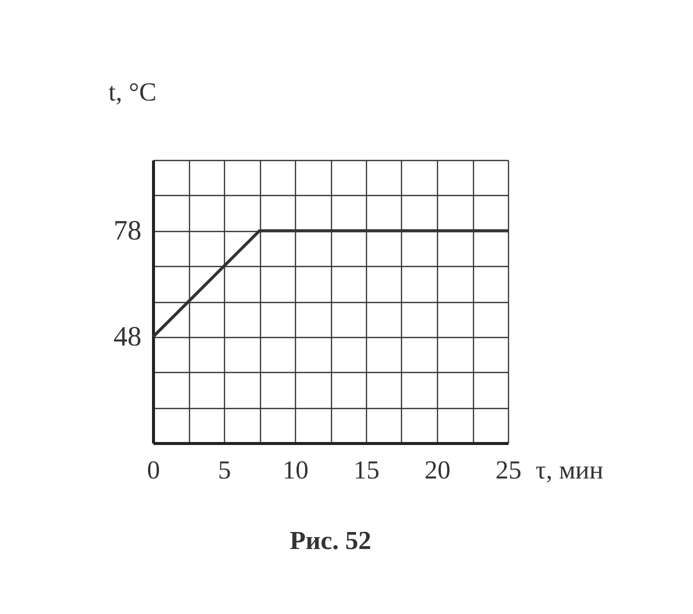 The image size is (693, 614). Describe the element at coordinates (331, 540) in the screenshot. I see `text: Рис. 52` at that location.